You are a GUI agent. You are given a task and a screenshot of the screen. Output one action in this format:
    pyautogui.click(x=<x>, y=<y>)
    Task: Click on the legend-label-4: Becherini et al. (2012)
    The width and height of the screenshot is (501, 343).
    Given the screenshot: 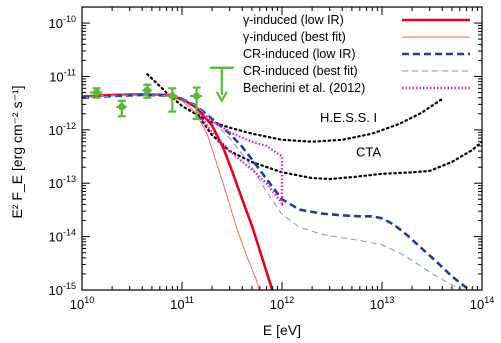 What is the action you would take?
    pyautogui.click(x=304, y=88)
    